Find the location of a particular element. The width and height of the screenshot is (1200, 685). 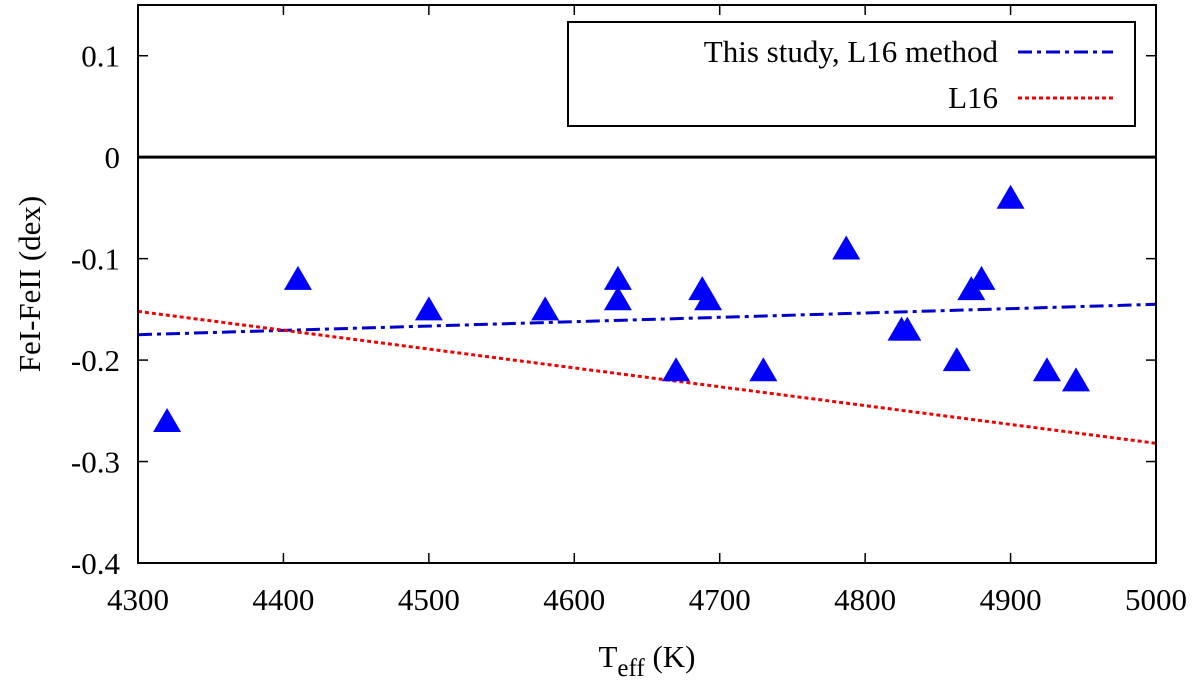

x-axis-label: Teff (K) is located at coordinates (646, 660).